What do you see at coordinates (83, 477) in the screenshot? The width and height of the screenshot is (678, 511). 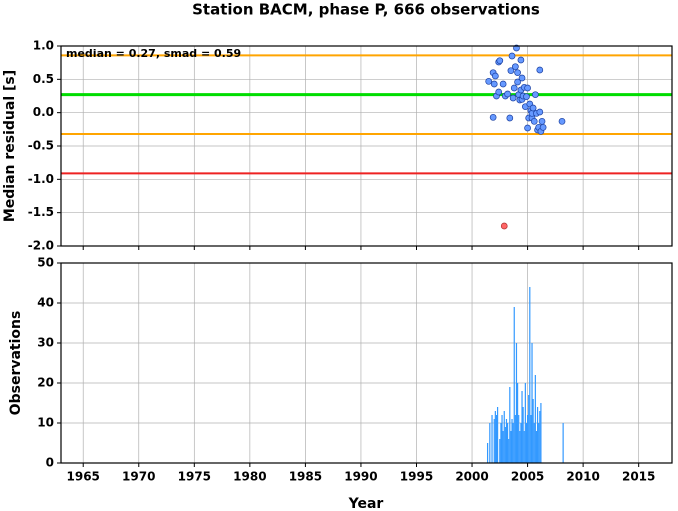 I see `x-tick-label: 1965` at bounding box center [83, 477].